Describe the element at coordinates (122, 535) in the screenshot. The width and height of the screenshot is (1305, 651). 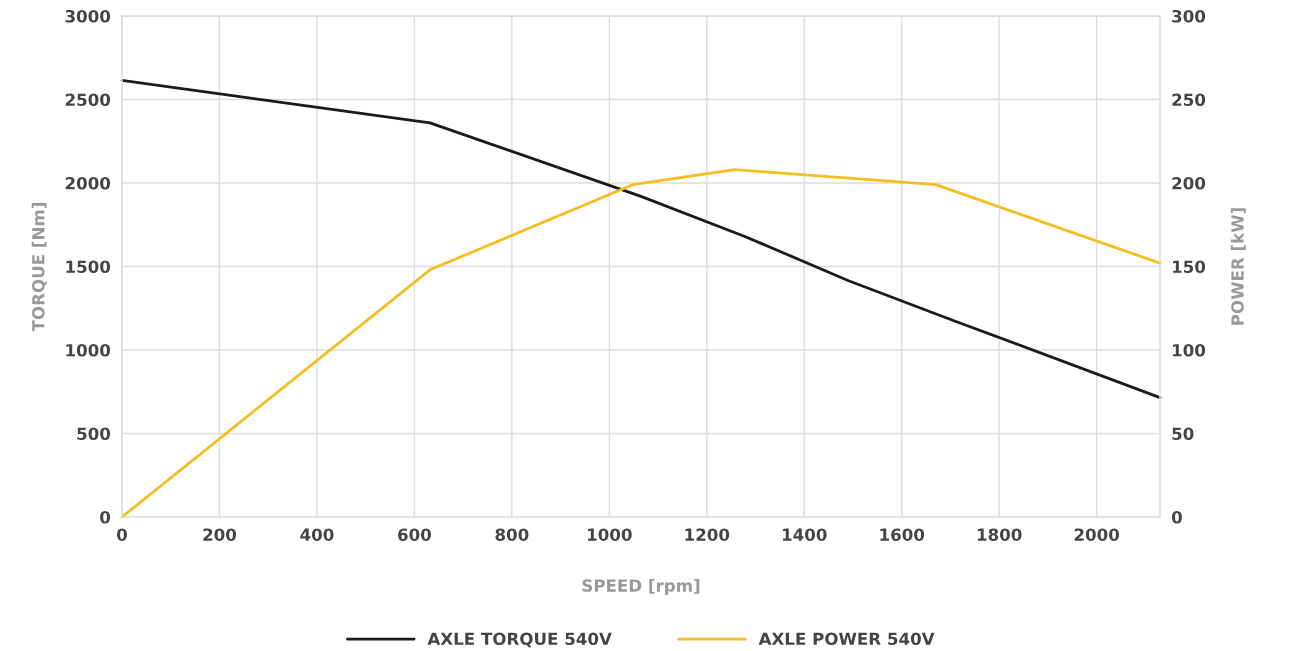
I see `x-tick-label: 0` at that location.